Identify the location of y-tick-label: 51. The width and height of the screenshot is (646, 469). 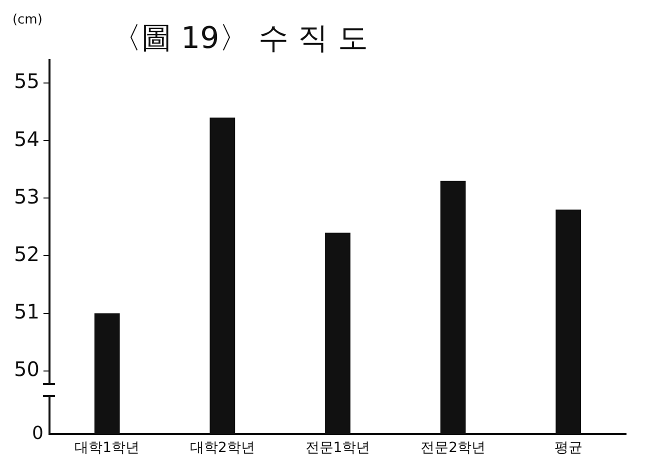
(27, 312).